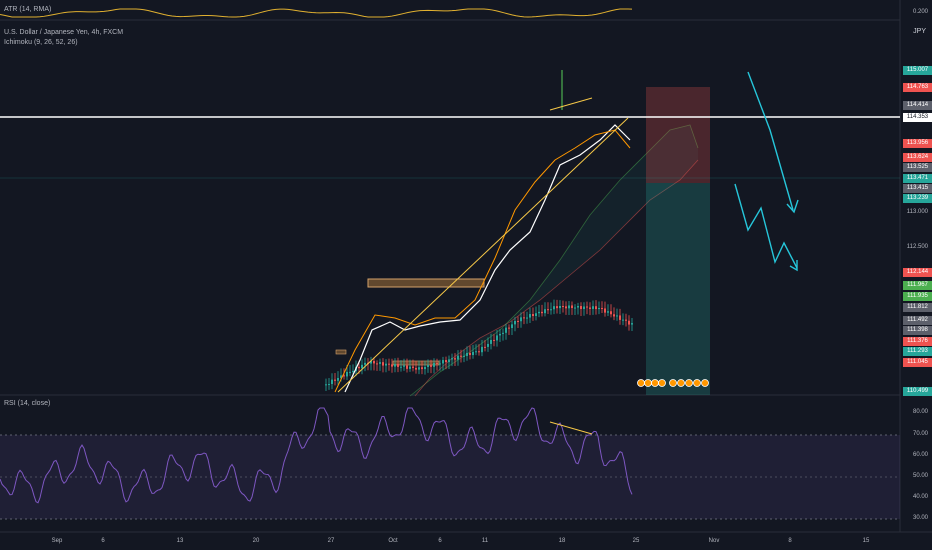  What do you see at coordinates (920, 455) in the screenshot?
I see `rsi-axis-label: 60.00` at bounding box center [920, 455].